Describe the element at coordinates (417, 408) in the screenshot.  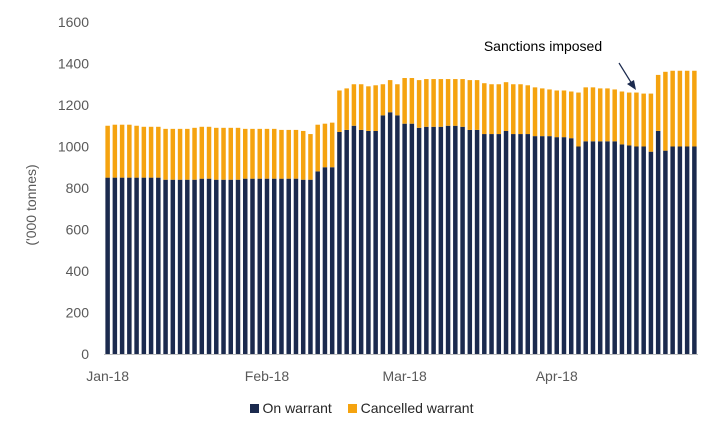
I see `legend-label-cancelled-warrant: Cancelled warrant` at that location.